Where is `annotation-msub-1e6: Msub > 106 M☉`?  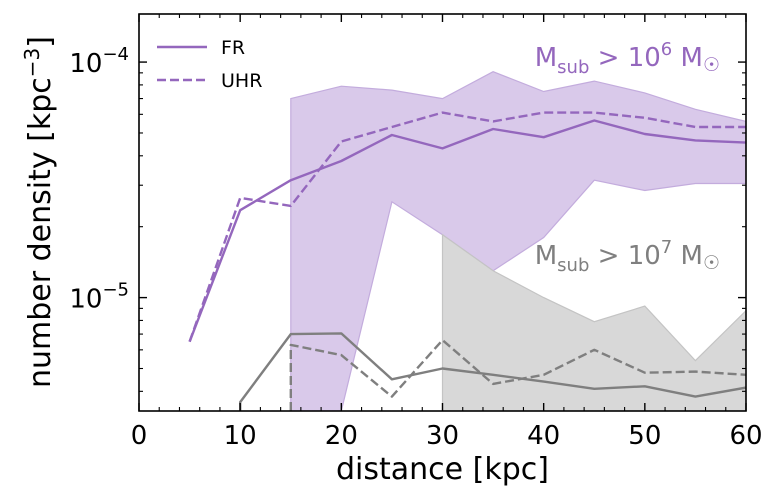 annotation-msub-1e6: Msub > 106 M☉ is located at coordinates (627, 58).